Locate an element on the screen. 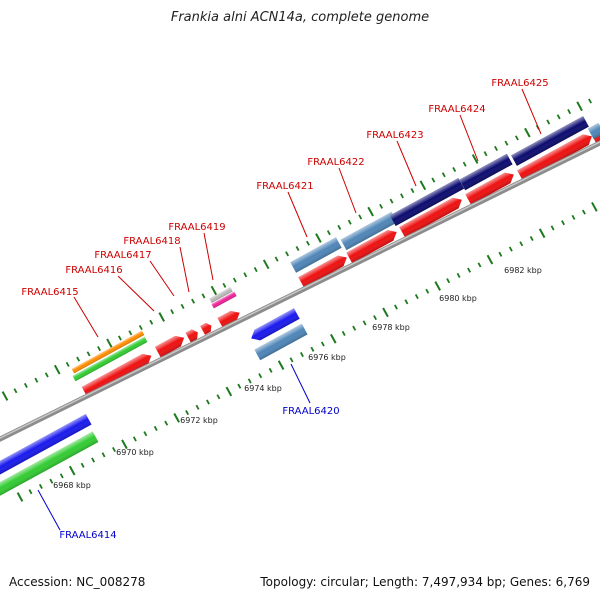 The height and width of the screenshot is (600, 600). gene-label: FRAAL6424 is located at coordinates (456, 109).